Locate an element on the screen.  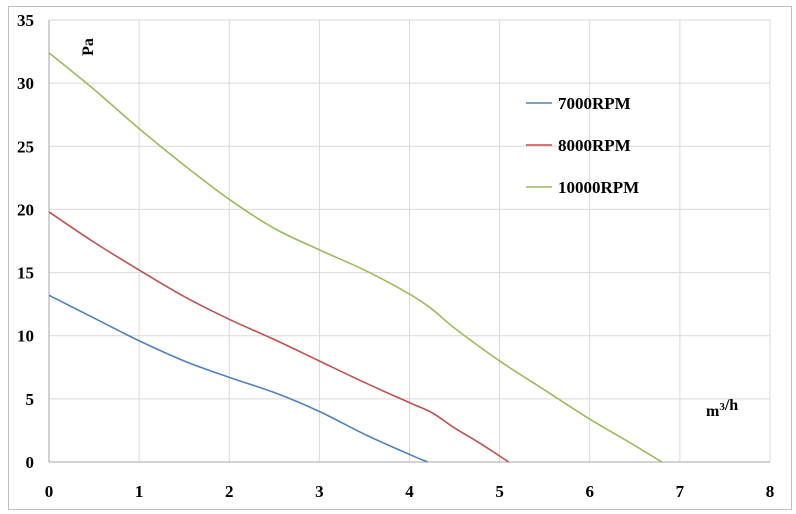
y-tick-label: 0 is located at coordinates (30, 462).